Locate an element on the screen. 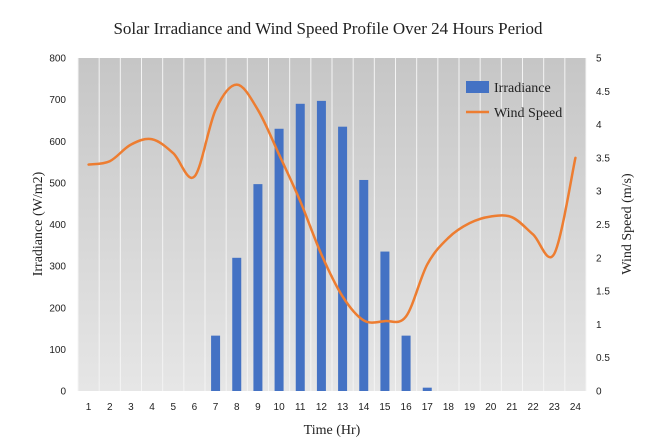  y2-tick-label: 2 is located at coordinates (599, 258).